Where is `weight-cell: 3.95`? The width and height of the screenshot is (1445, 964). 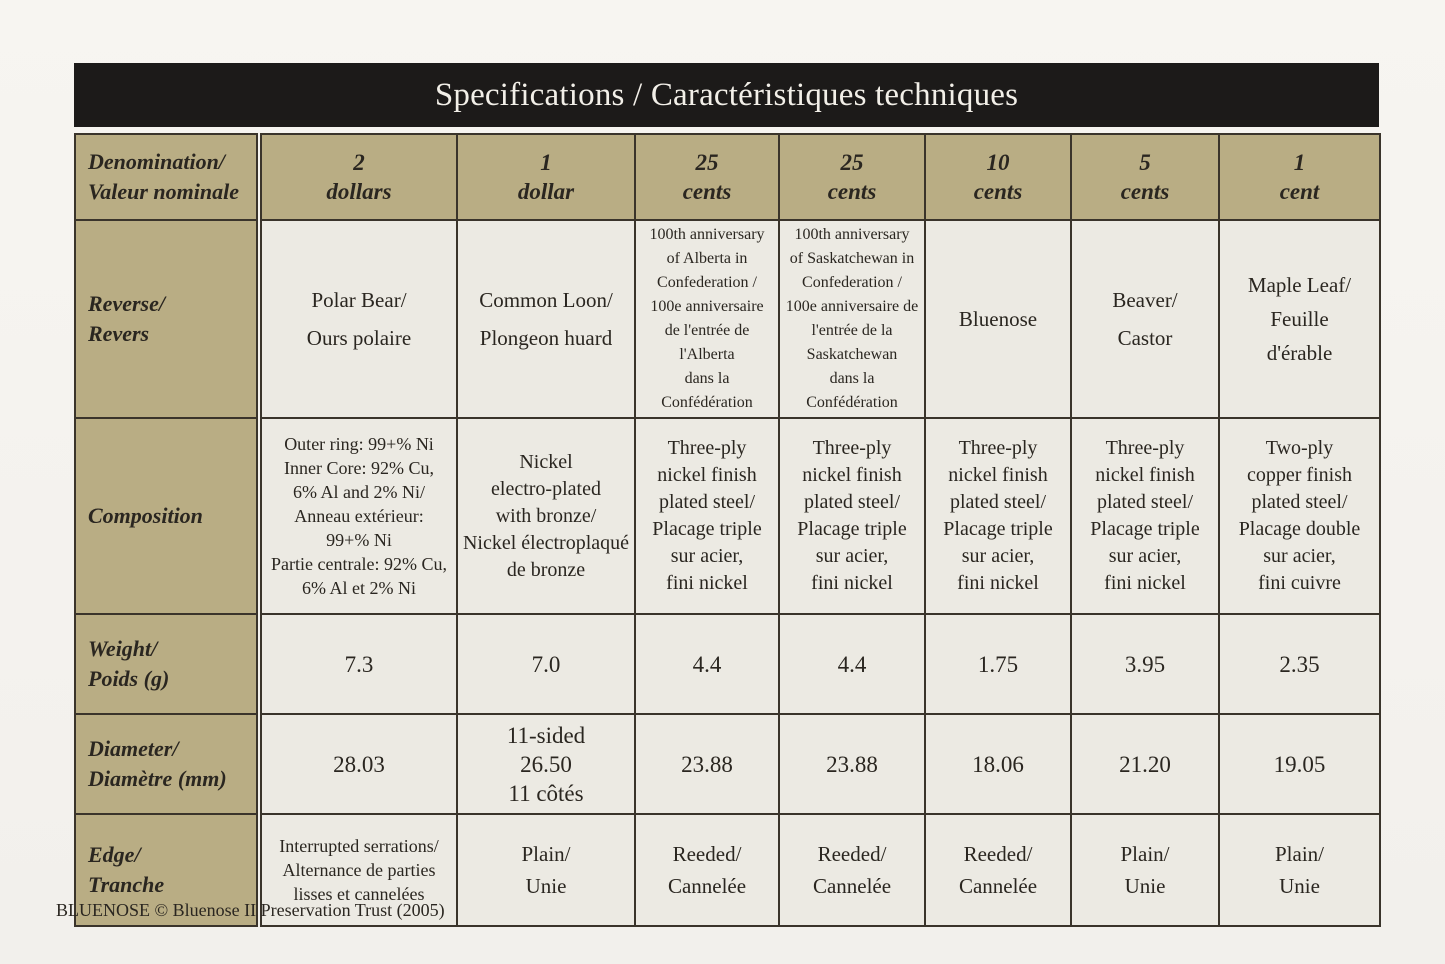 weight-cell: 3.95 is located at coordinates (1145, 664).